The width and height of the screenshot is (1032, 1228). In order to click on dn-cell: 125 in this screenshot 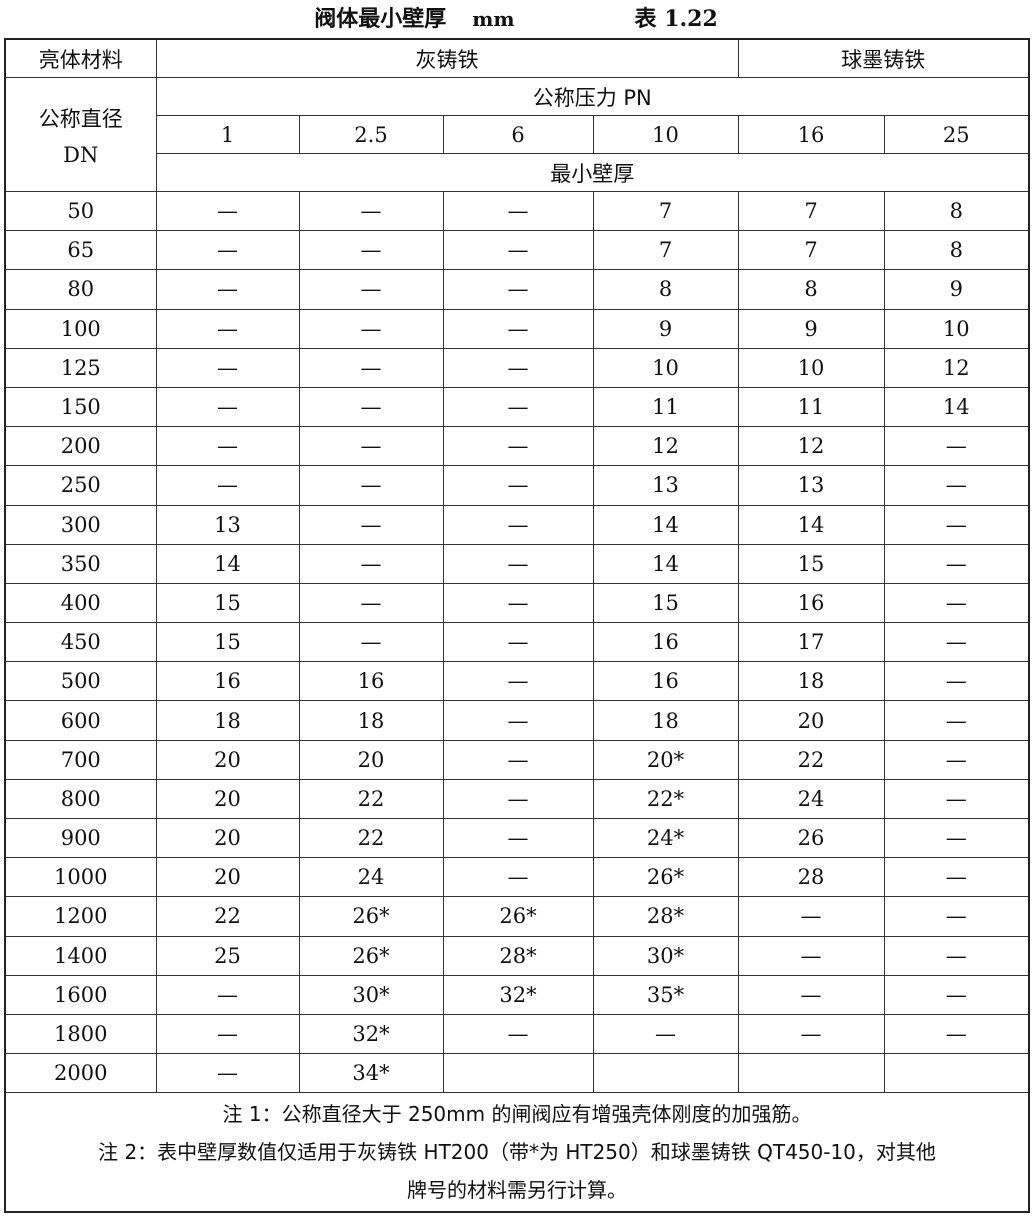, I will do `click(80, 367)`.